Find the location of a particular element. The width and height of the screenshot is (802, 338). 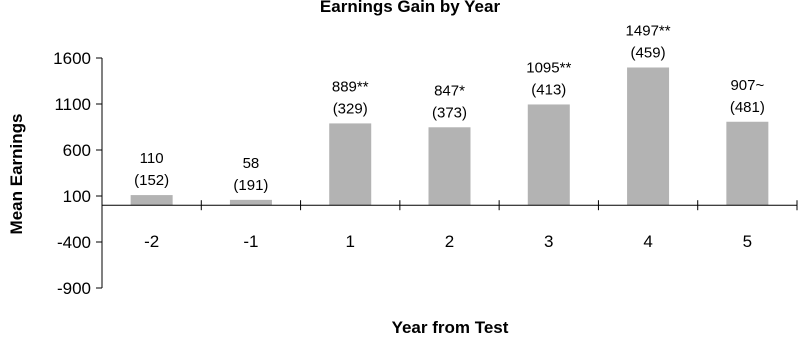

std-error-label: (191) is located at coordinates (250, 185).